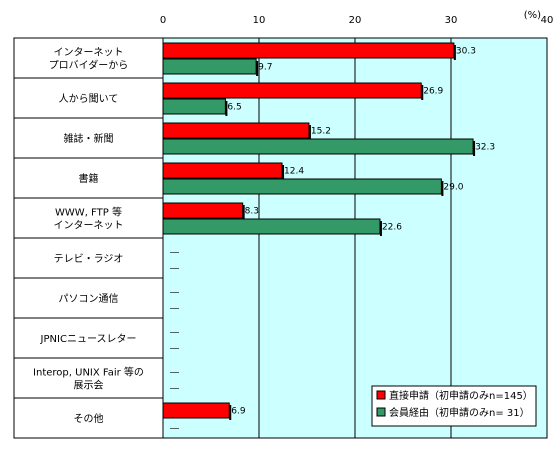 Image resolution: width=560 pixels, height=455 pixels. What do you see at coordinates (89, 259) in the screenshot?
I see `category-label: テレビ・ラジオ` at bounding box center [89, 259].